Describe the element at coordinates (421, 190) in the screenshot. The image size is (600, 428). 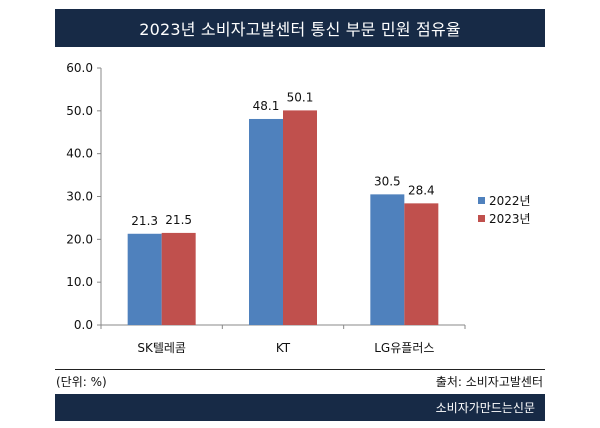
I see `data-label: 28.4` at that location.